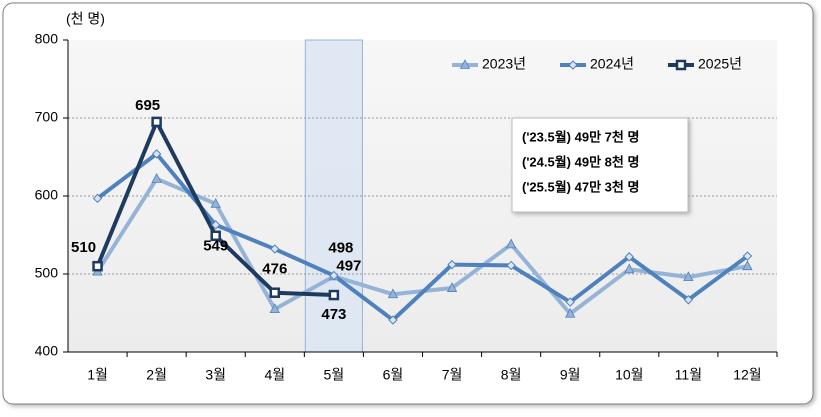 This screenshot has width=821, height=417. What do you see at coordinates (580, 161) in the screenshot?
I see `annotation: ('24.5월) 49만 8천 명` at bounding box center [580, 161].